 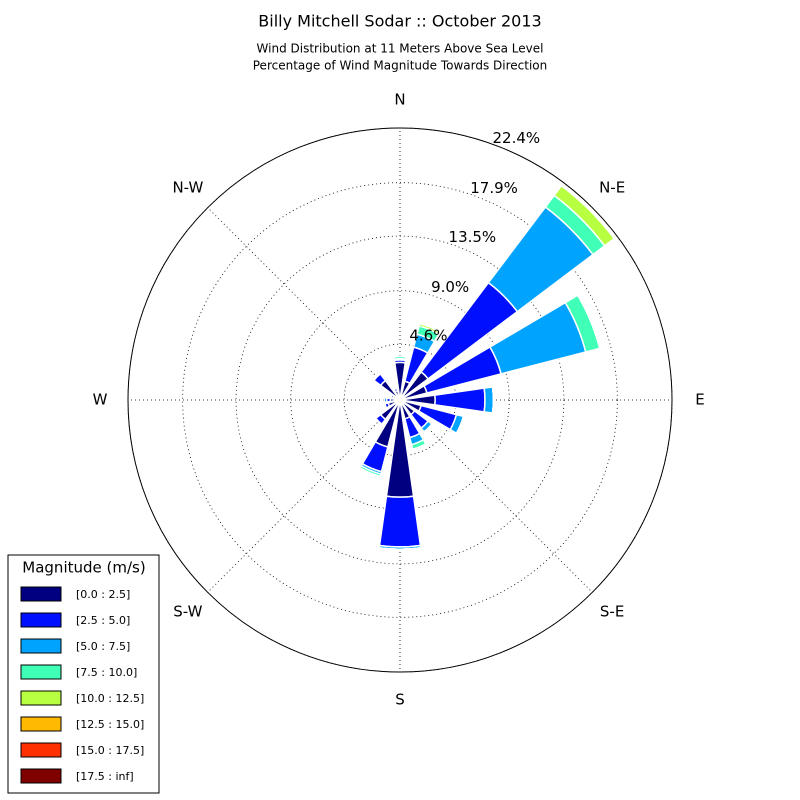 I want to click on direction-label: W, so click(x=100, y=400).